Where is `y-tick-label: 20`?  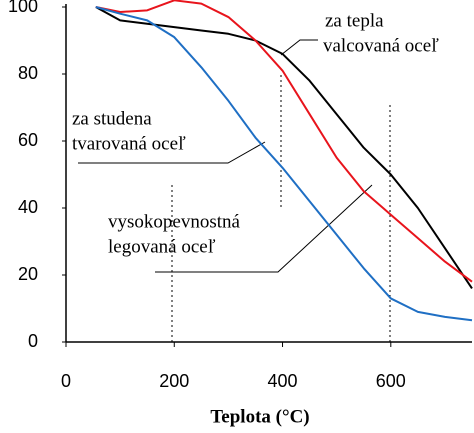 y-tick-label: 20 is located at coordinates (28, 274).